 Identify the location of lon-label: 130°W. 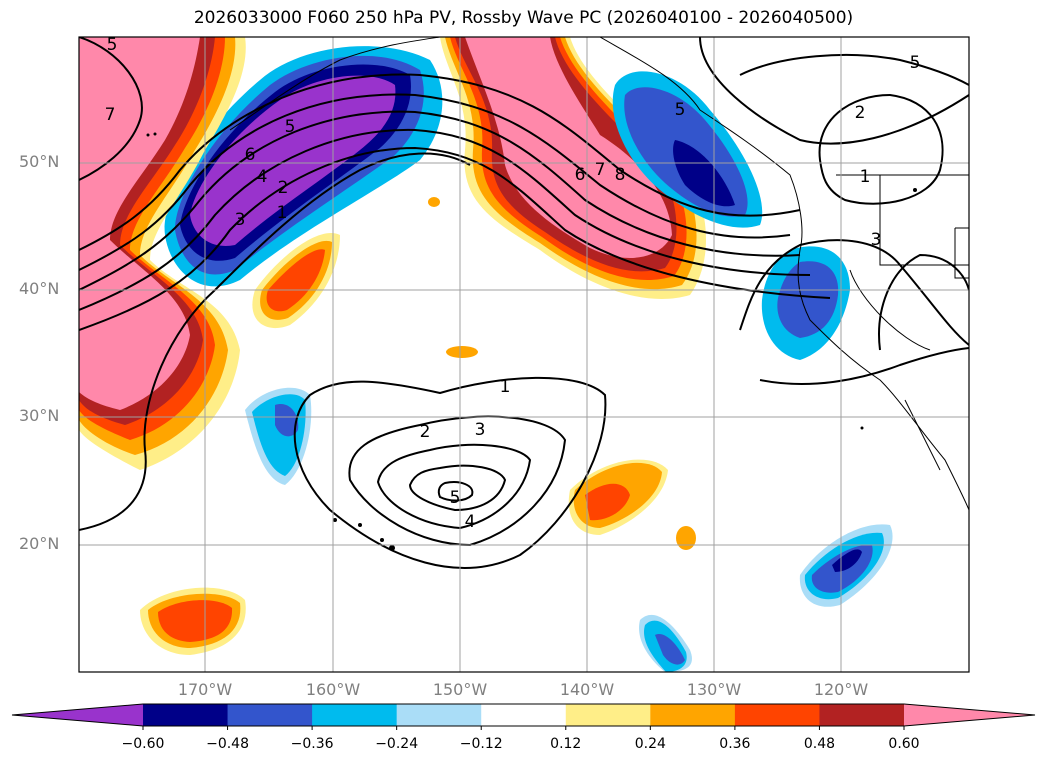
(714, 689).